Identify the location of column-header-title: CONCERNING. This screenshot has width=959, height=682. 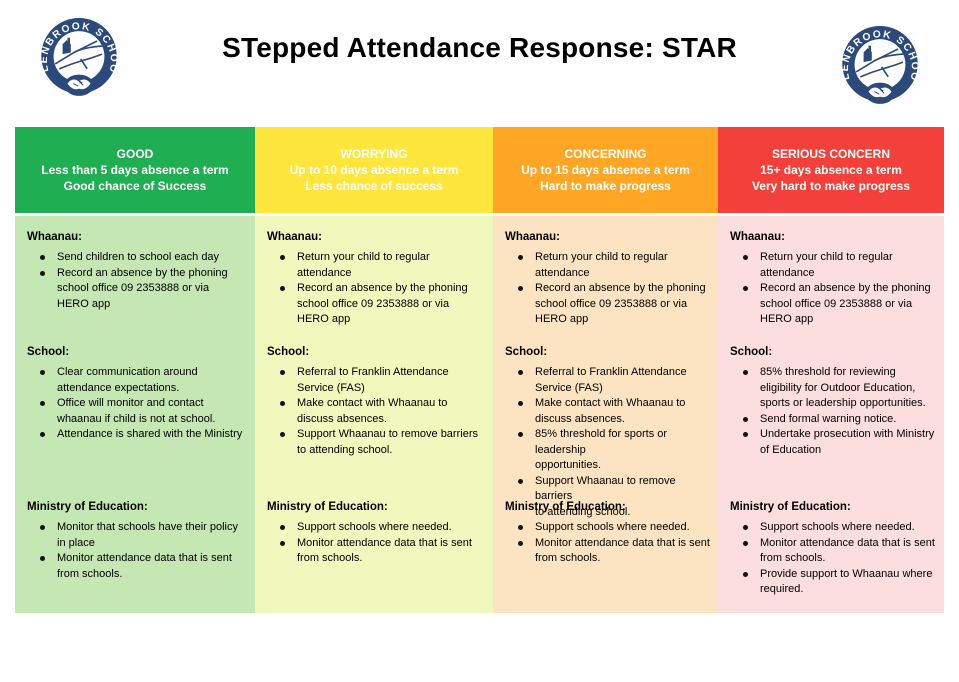
(605, 154).